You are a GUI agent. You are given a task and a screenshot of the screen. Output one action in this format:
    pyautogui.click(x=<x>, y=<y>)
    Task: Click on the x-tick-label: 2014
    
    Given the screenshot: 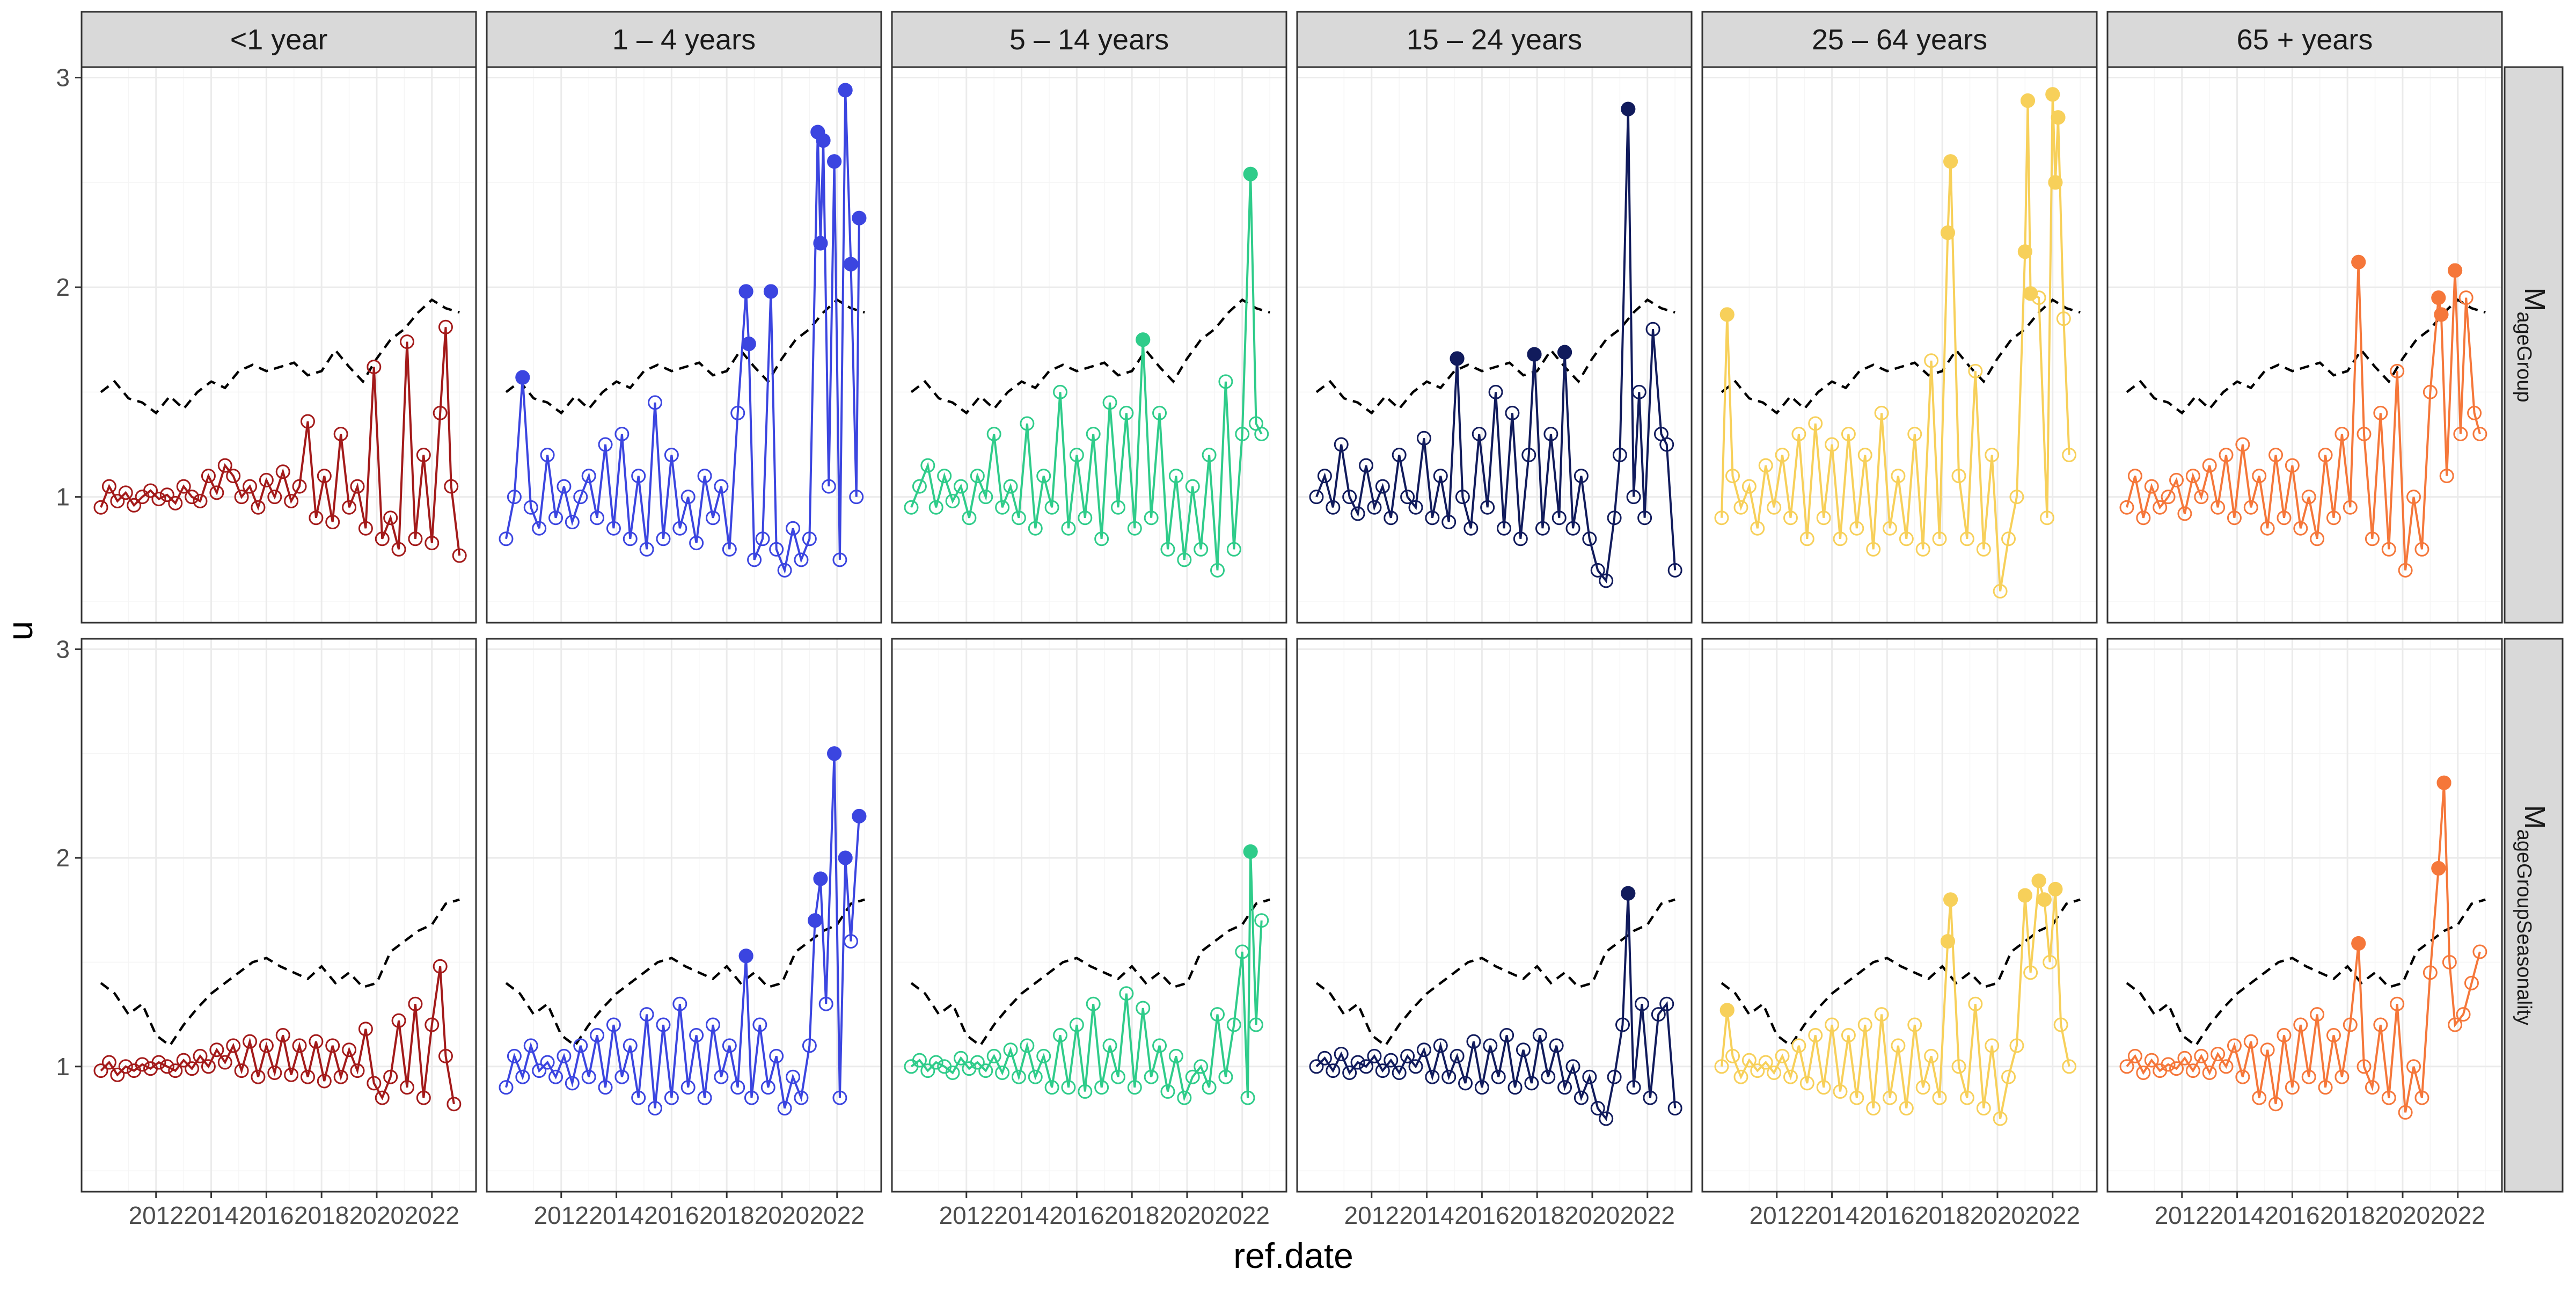 What is the action you would take?
    pyautogui.click(x=2236, y=1215)
    